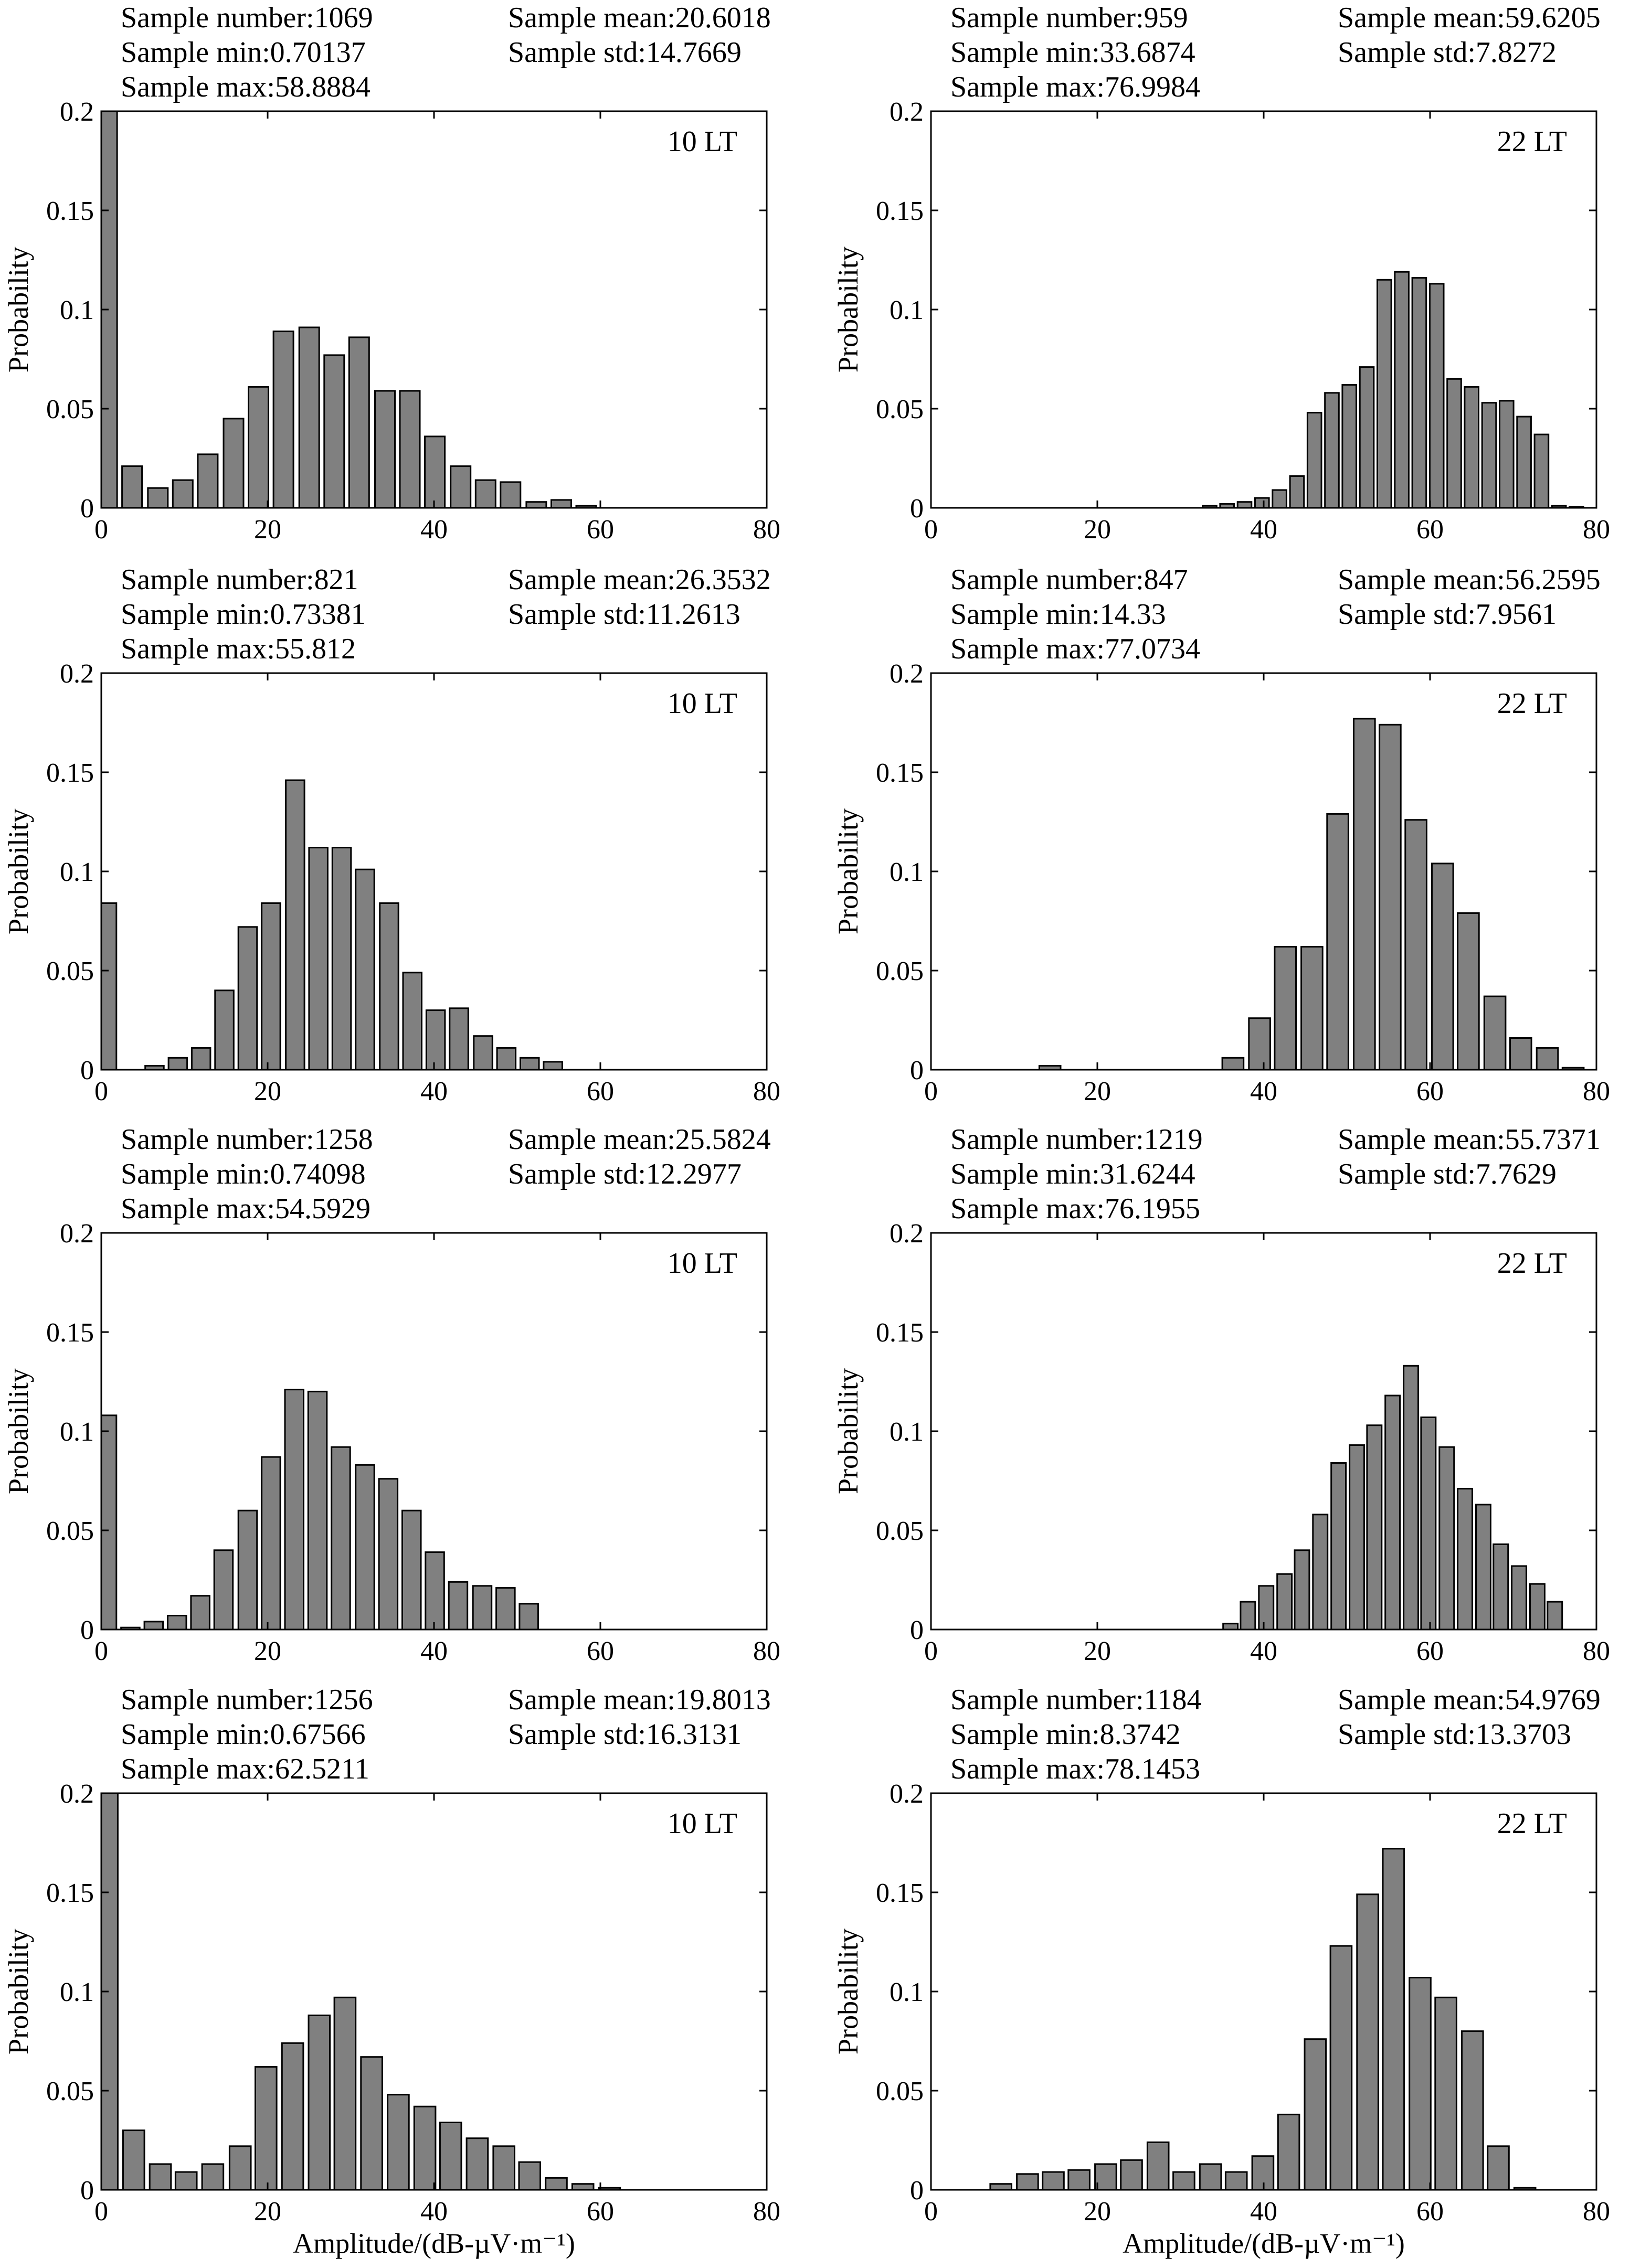 The height and width of the screenshot is (2268, 1630). Describe the element at coordinates (1076, 1139) in the screenshot. I see `sample-number: Sample number:1219` at that location.